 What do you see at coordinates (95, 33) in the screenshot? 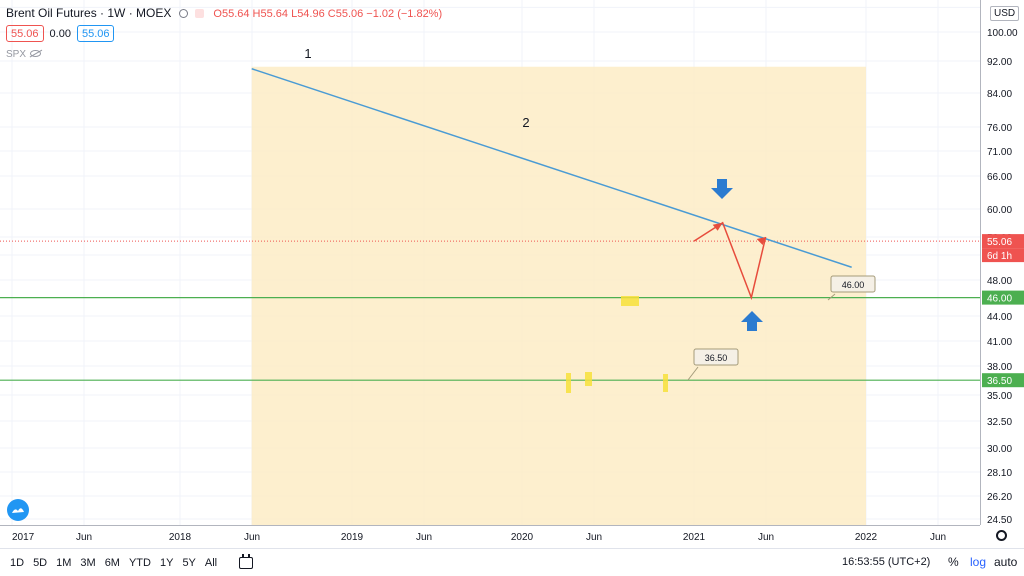
I see `ask-price: 55.06` at bounding box center [95, 33].